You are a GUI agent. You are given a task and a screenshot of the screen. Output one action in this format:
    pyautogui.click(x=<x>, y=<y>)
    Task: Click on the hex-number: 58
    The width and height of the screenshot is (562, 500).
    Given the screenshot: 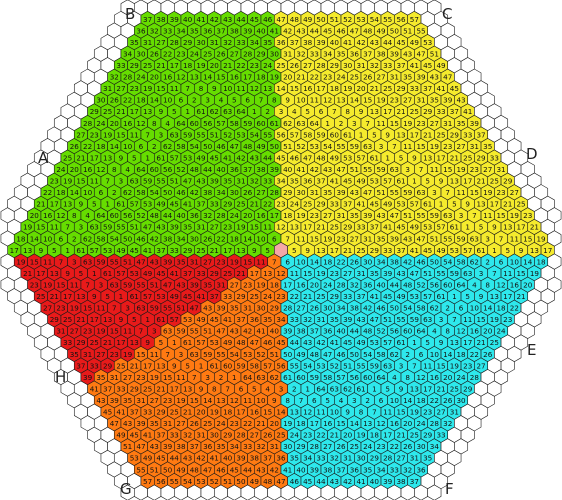 What is the action you would take?
    pyautogui.click(x=328, y=377)
    